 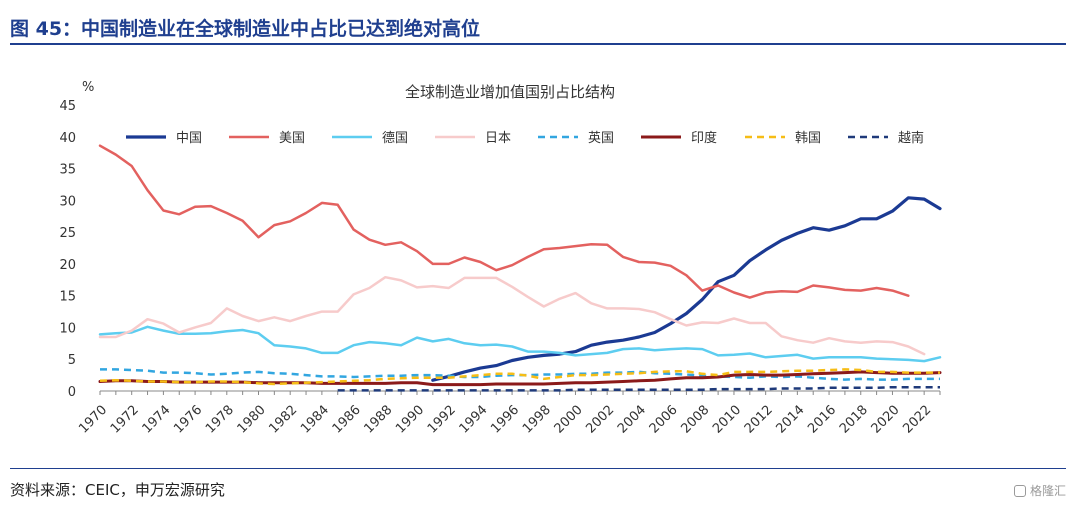 I want to click on x-tick-label: 2008, so click(x=695, y=420).